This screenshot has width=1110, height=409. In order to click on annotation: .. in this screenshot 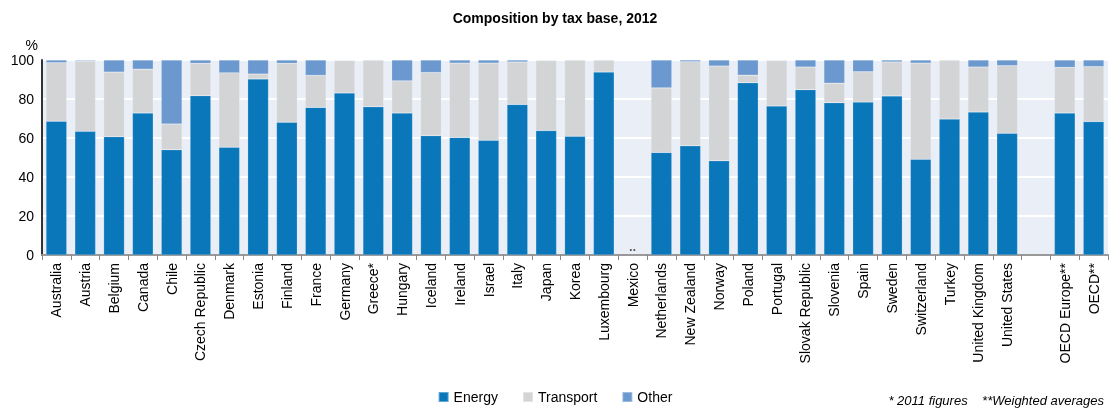, I will do `click(633, 246)`.